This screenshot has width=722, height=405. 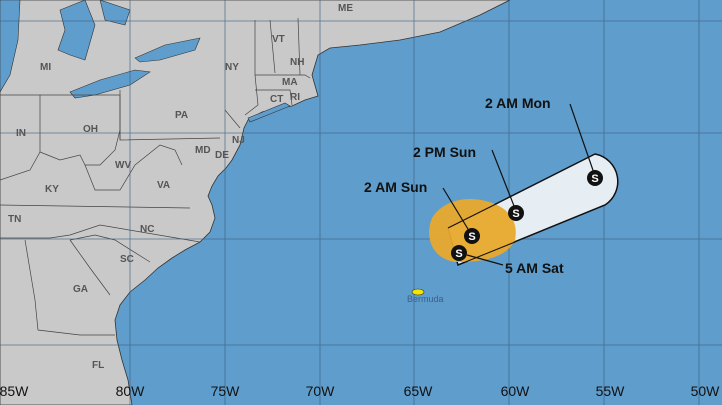 What do you see at coordinates (226, 391) in the screenshot?
I see `longitude-label: 75W` at bounding box center [226, 391].